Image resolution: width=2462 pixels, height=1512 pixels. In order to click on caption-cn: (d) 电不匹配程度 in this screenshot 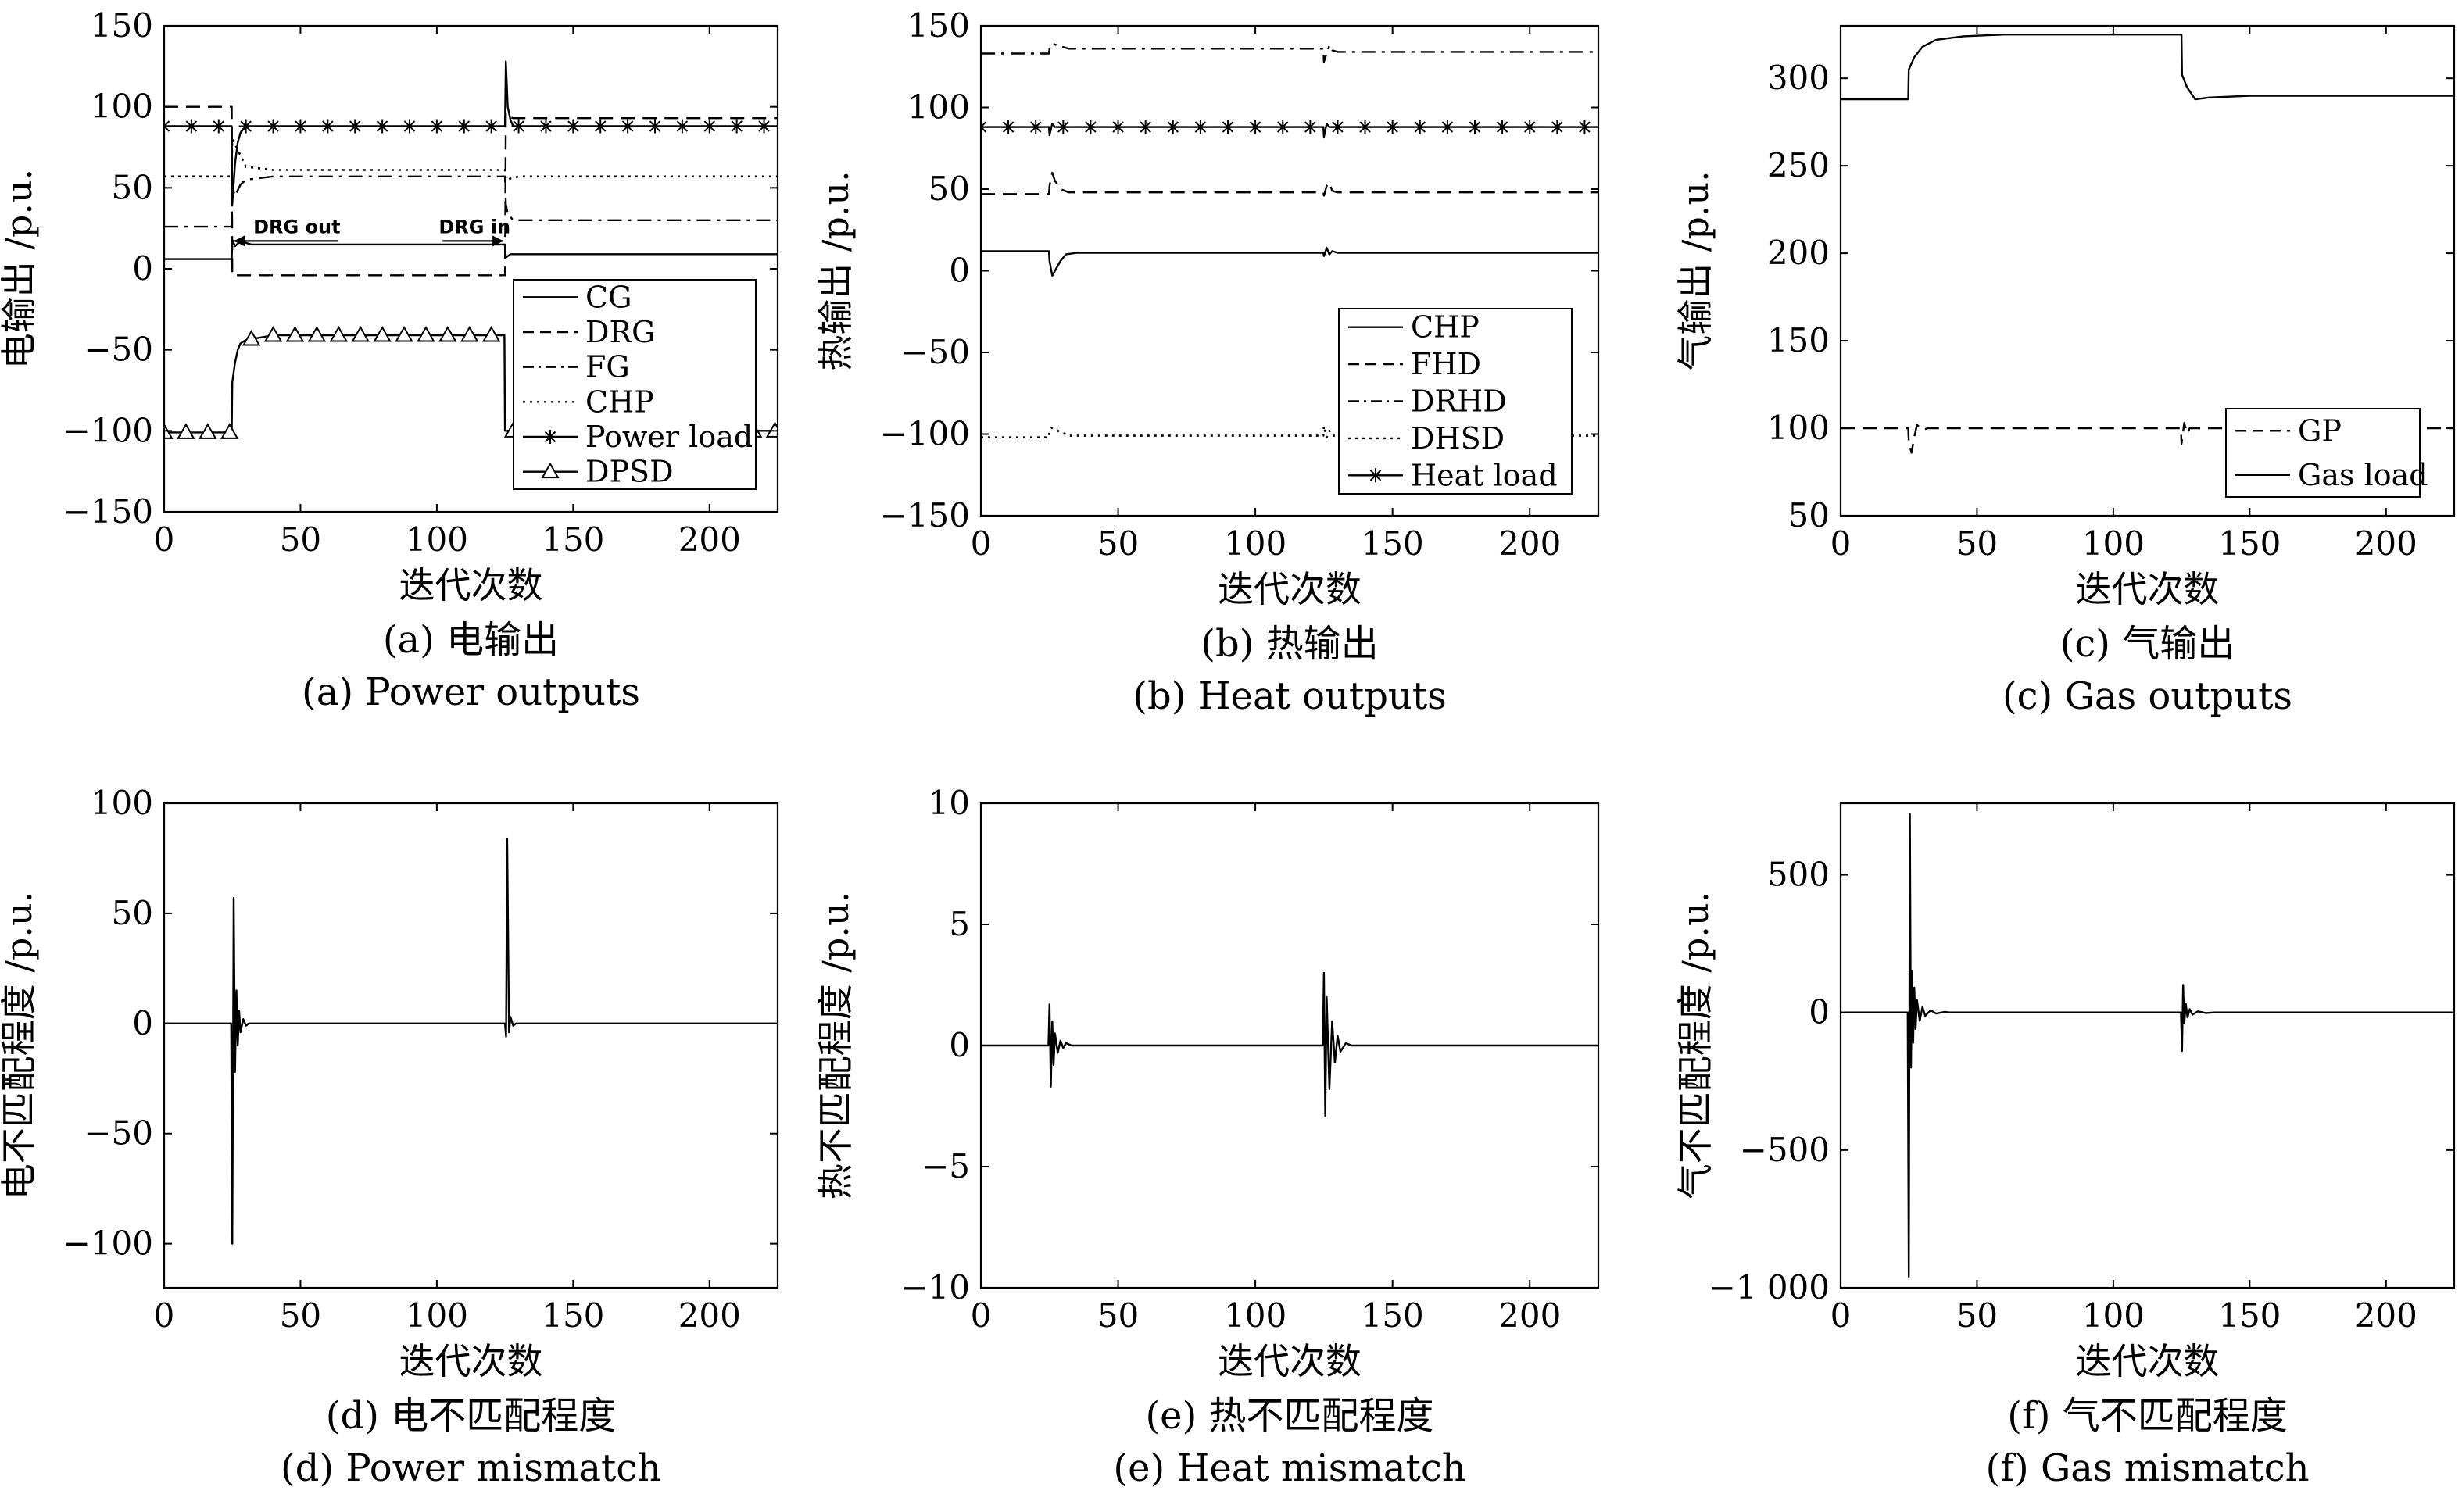, I will do `click(471, 1416)`.